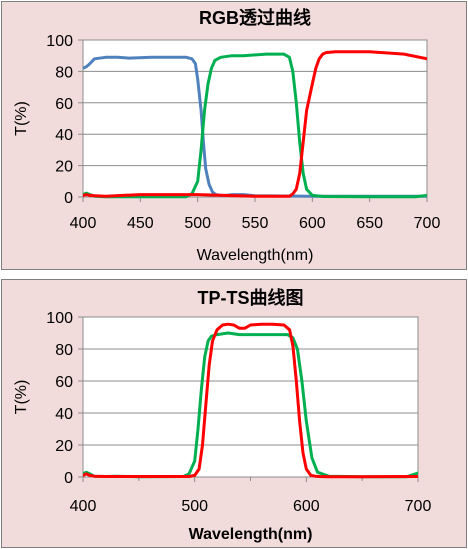 The height and width of the screenshot is (549, 468). I want to click on x-tick-label: 450, so click(140, 223).